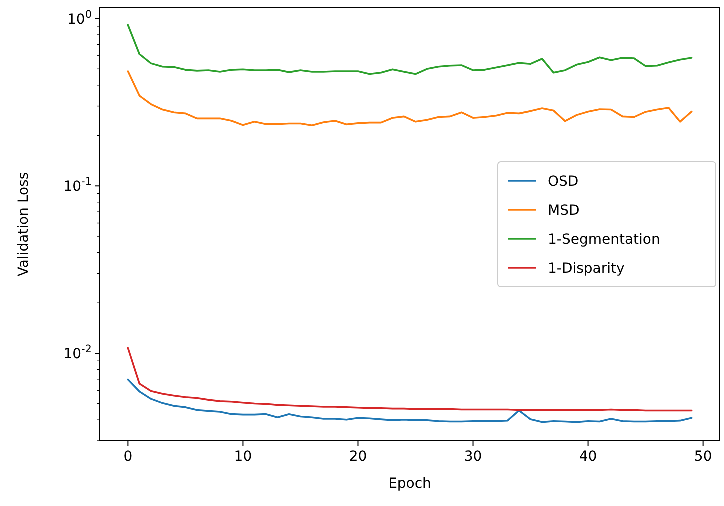 This screenshot has height=506, width=724. What do you see at coordinates (563, 182) in the screenshot?
I see `legend-label: OSD` at bounding box center [563, 182].